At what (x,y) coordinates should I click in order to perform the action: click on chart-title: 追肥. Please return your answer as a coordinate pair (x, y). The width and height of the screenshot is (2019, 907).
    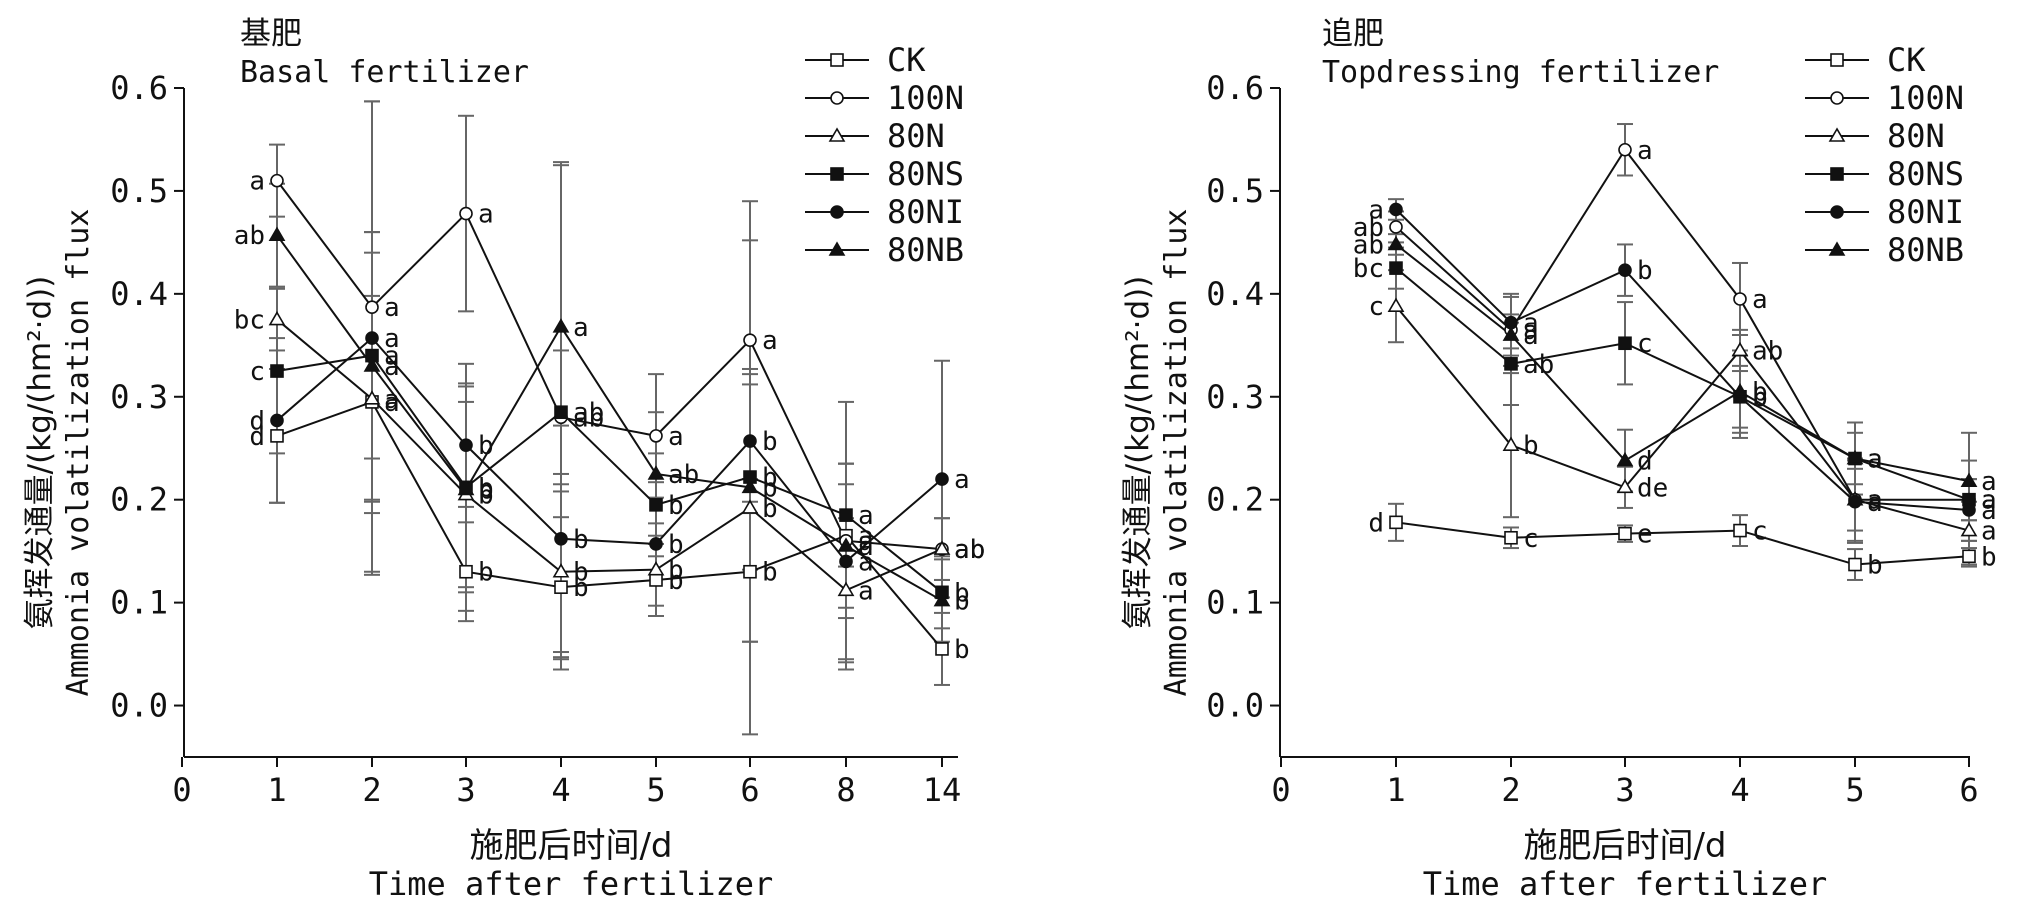
    Looking at the image, I should click on (1353, 34).